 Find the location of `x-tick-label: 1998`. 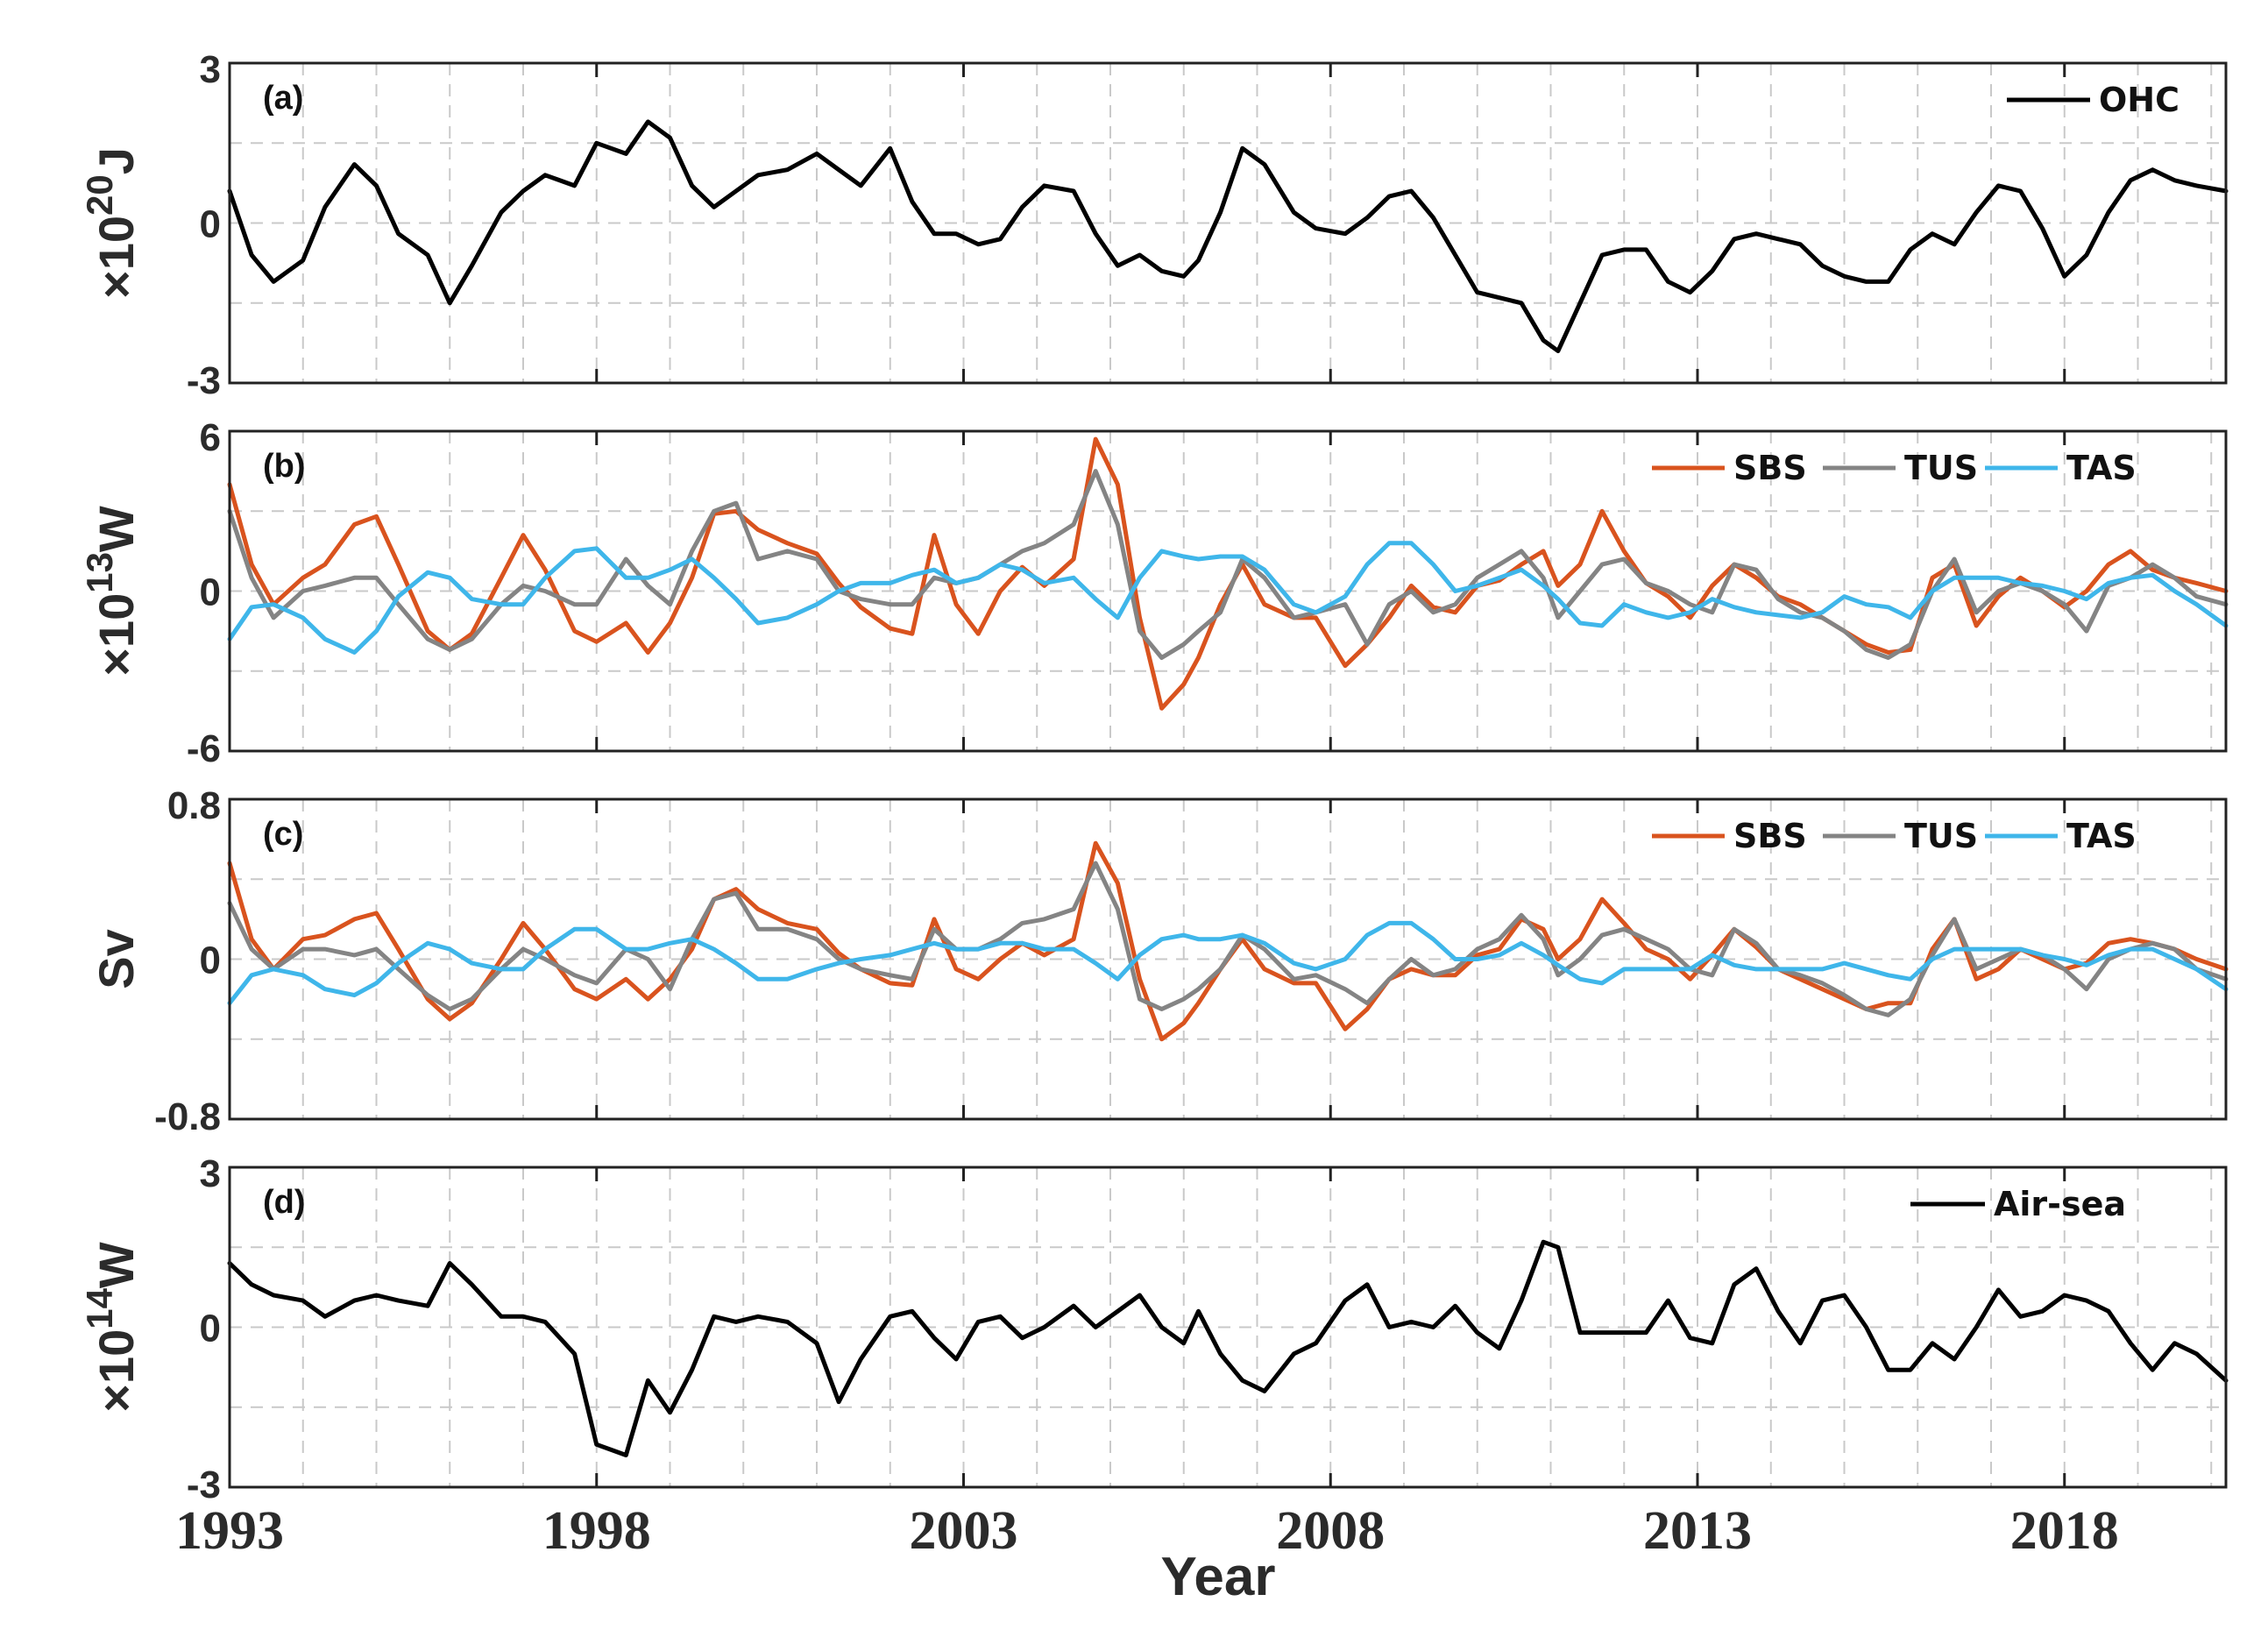

x-tick-label: 1998 is located at coordinates (596, 1531).